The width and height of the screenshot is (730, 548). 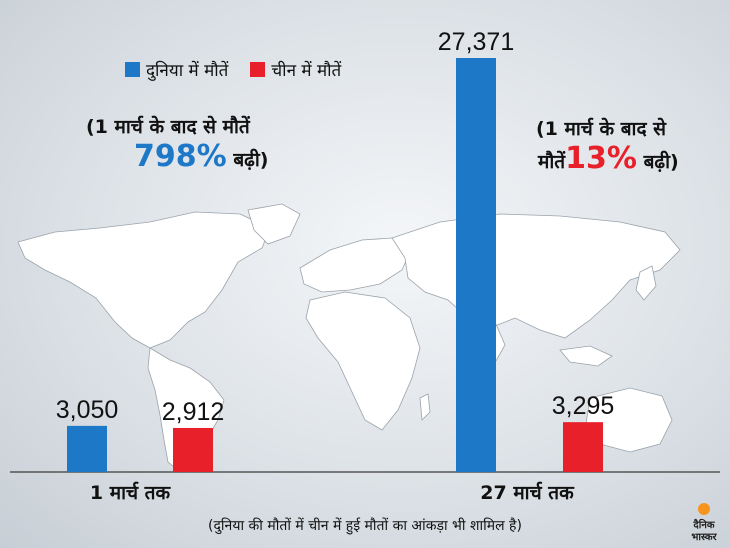 I want to click on legend-item-china: चीन में मौतें, so click(x=295, y=69).